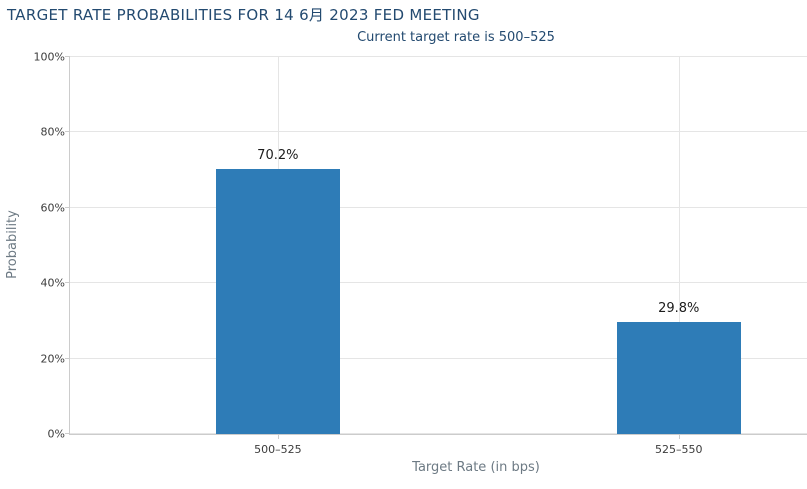 Image resolution: width=807 pixels, height=489 pixels. Describe the element at coordinates (52, 132) in the screenshot. I see `y-tick-label: 80%` at that location.